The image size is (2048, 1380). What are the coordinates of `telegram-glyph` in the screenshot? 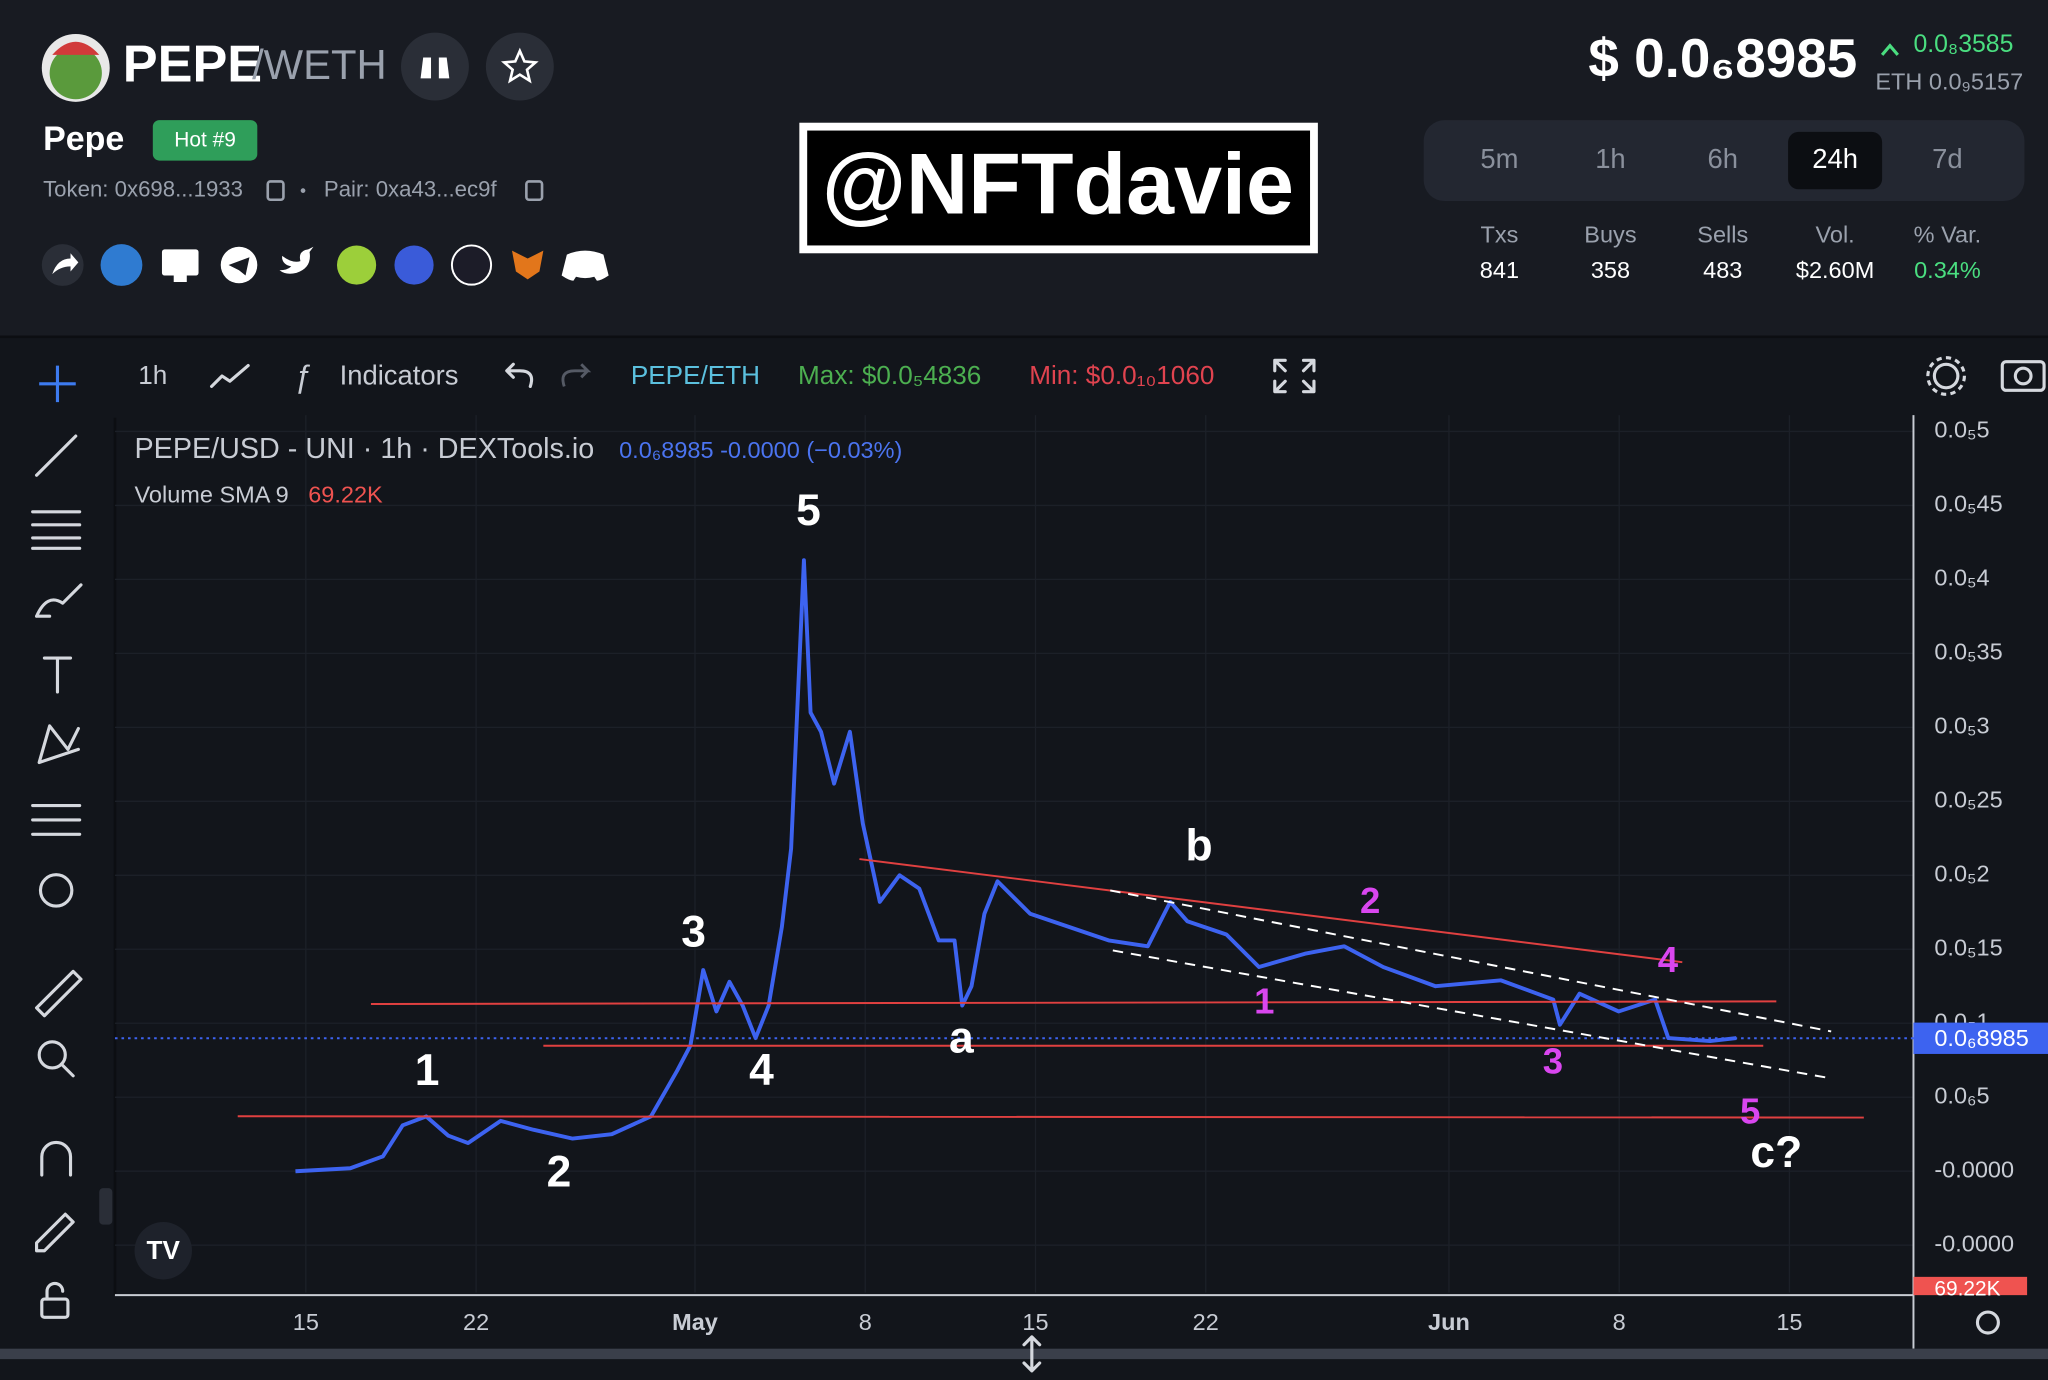 It's located at (239, 266).